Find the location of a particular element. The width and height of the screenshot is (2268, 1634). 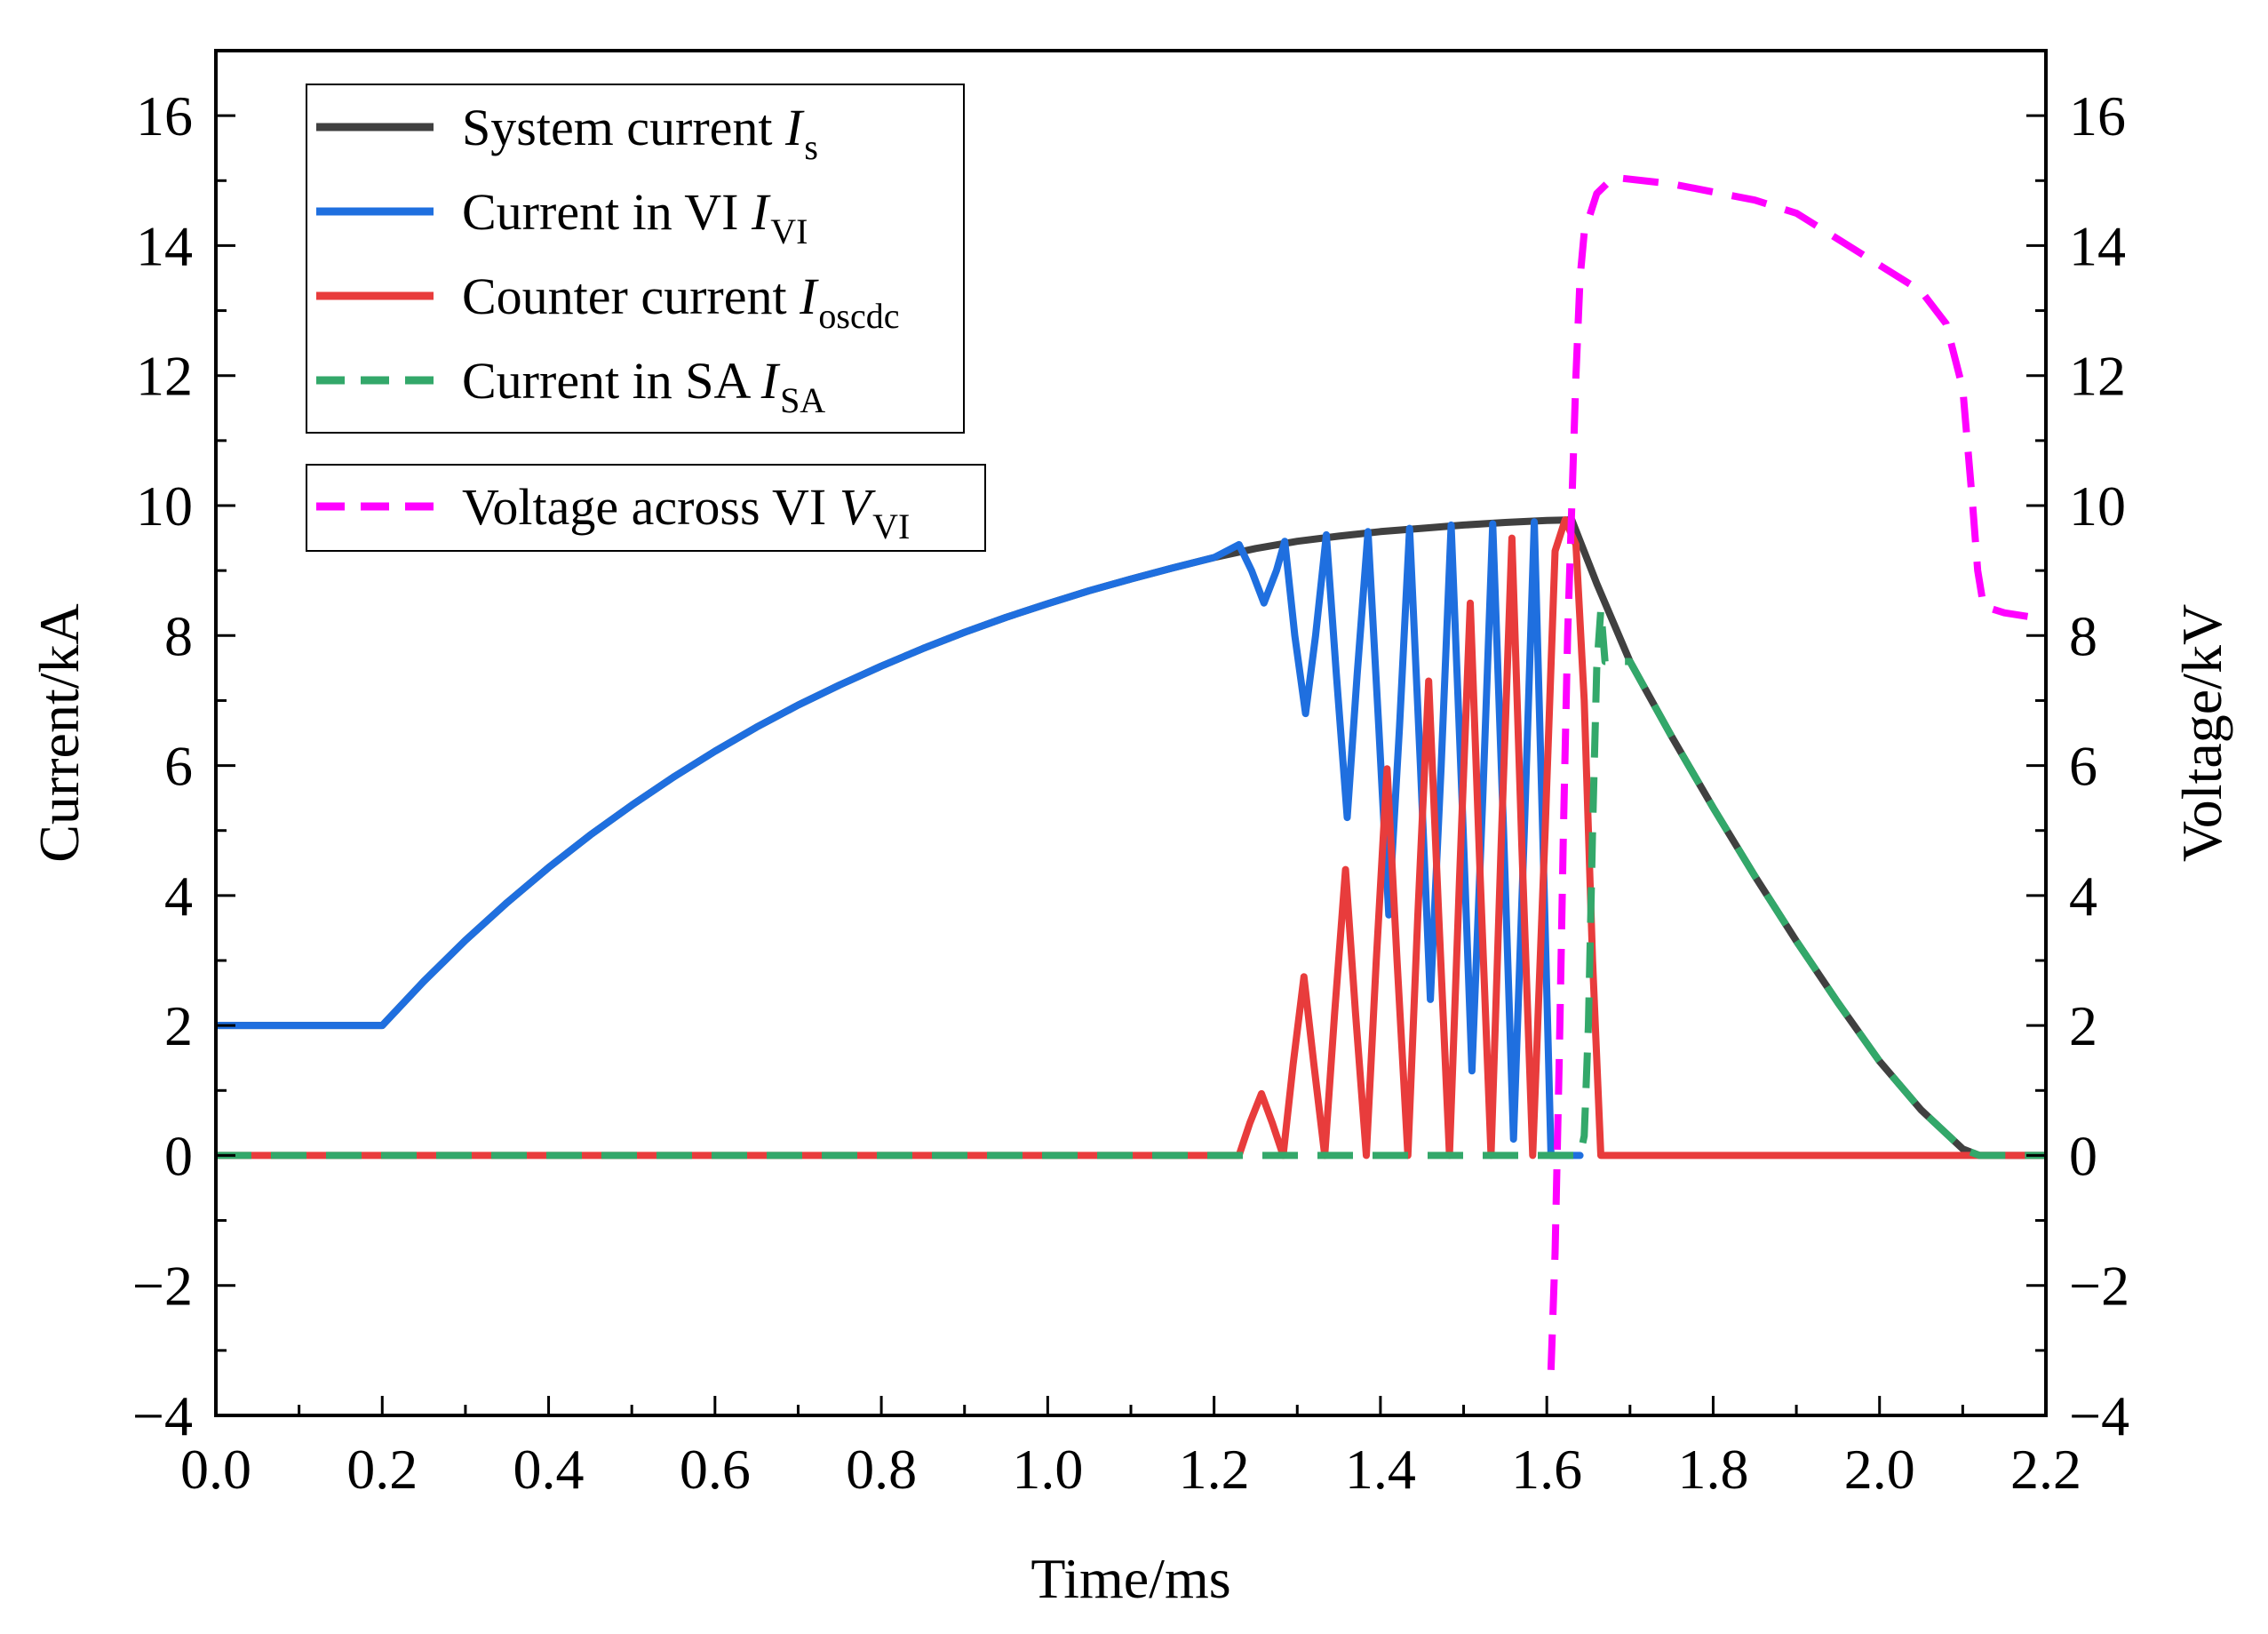

x-tick-label: 0.4 is located at coordinates (549, 1470).